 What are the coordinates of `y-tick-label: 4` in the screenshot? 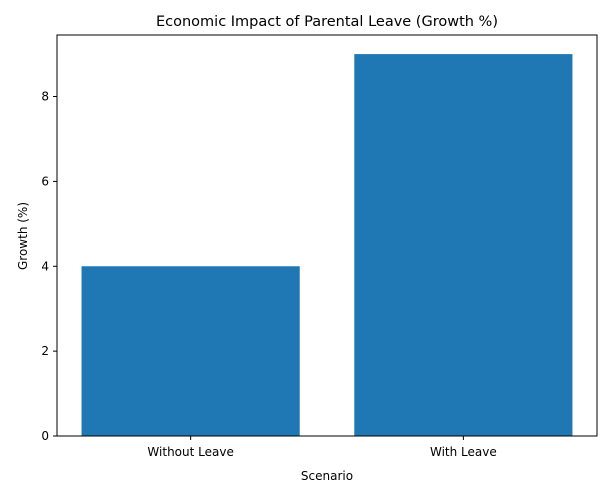 It's located at (45, 266).